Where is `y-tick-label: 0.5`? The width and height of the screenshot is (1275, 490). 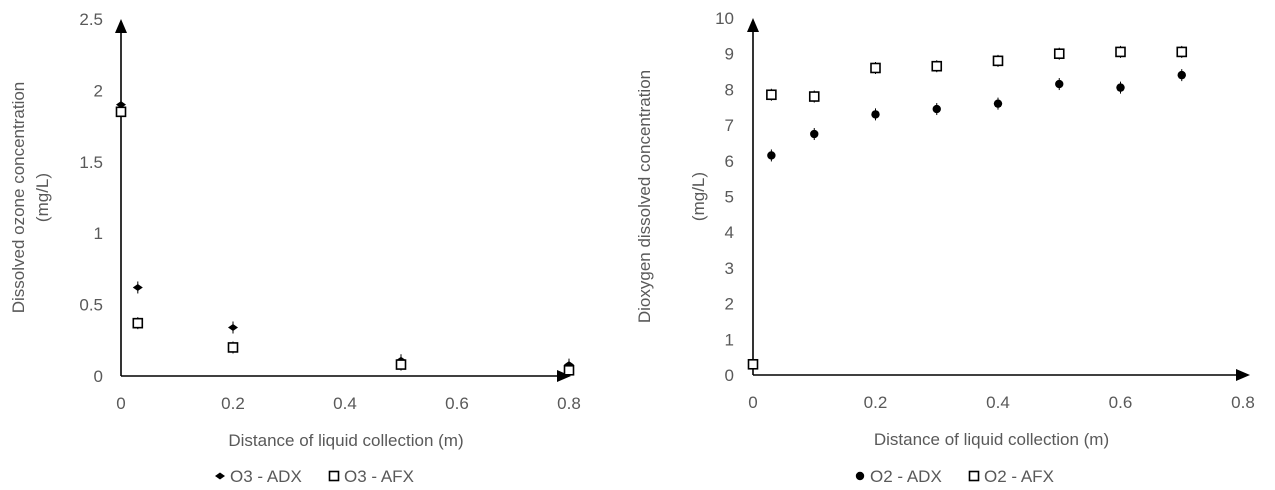
y-tick-label: 0.5 is located at coordinates (91, 305).